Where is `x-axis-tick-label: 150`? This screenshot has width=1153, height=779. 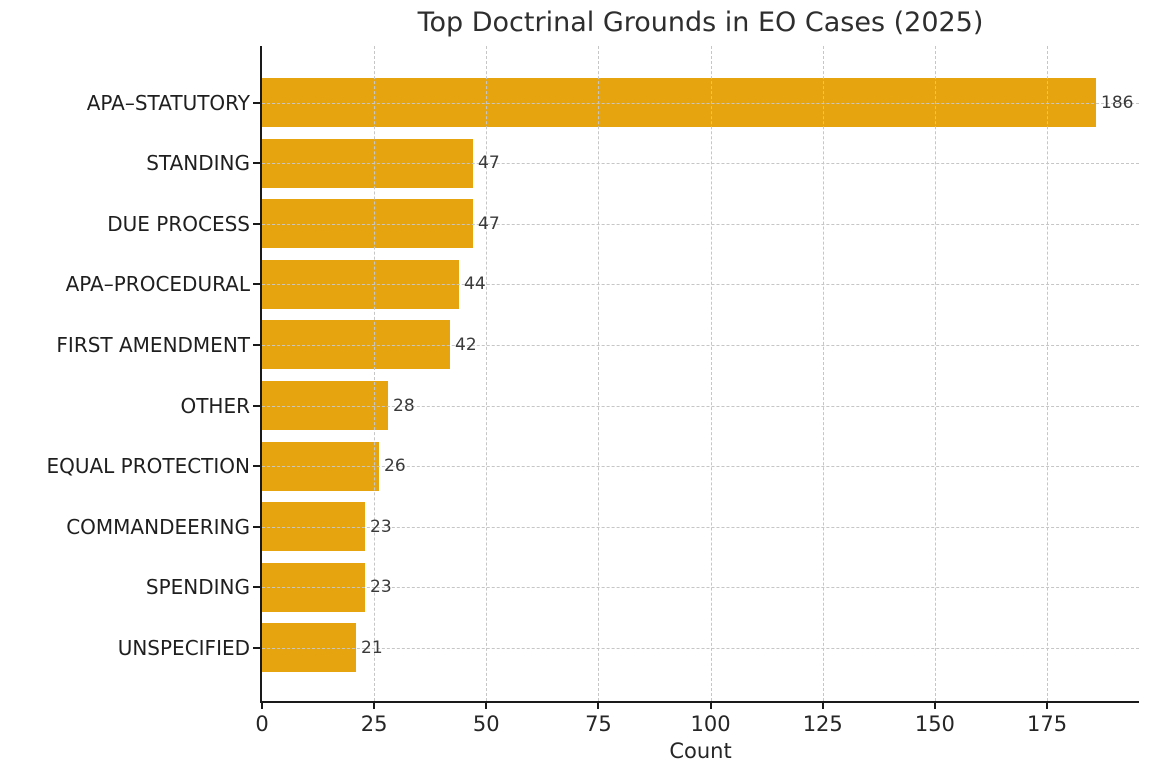
x-axis-tick-label: 150 is located at coordinates (934, 724).